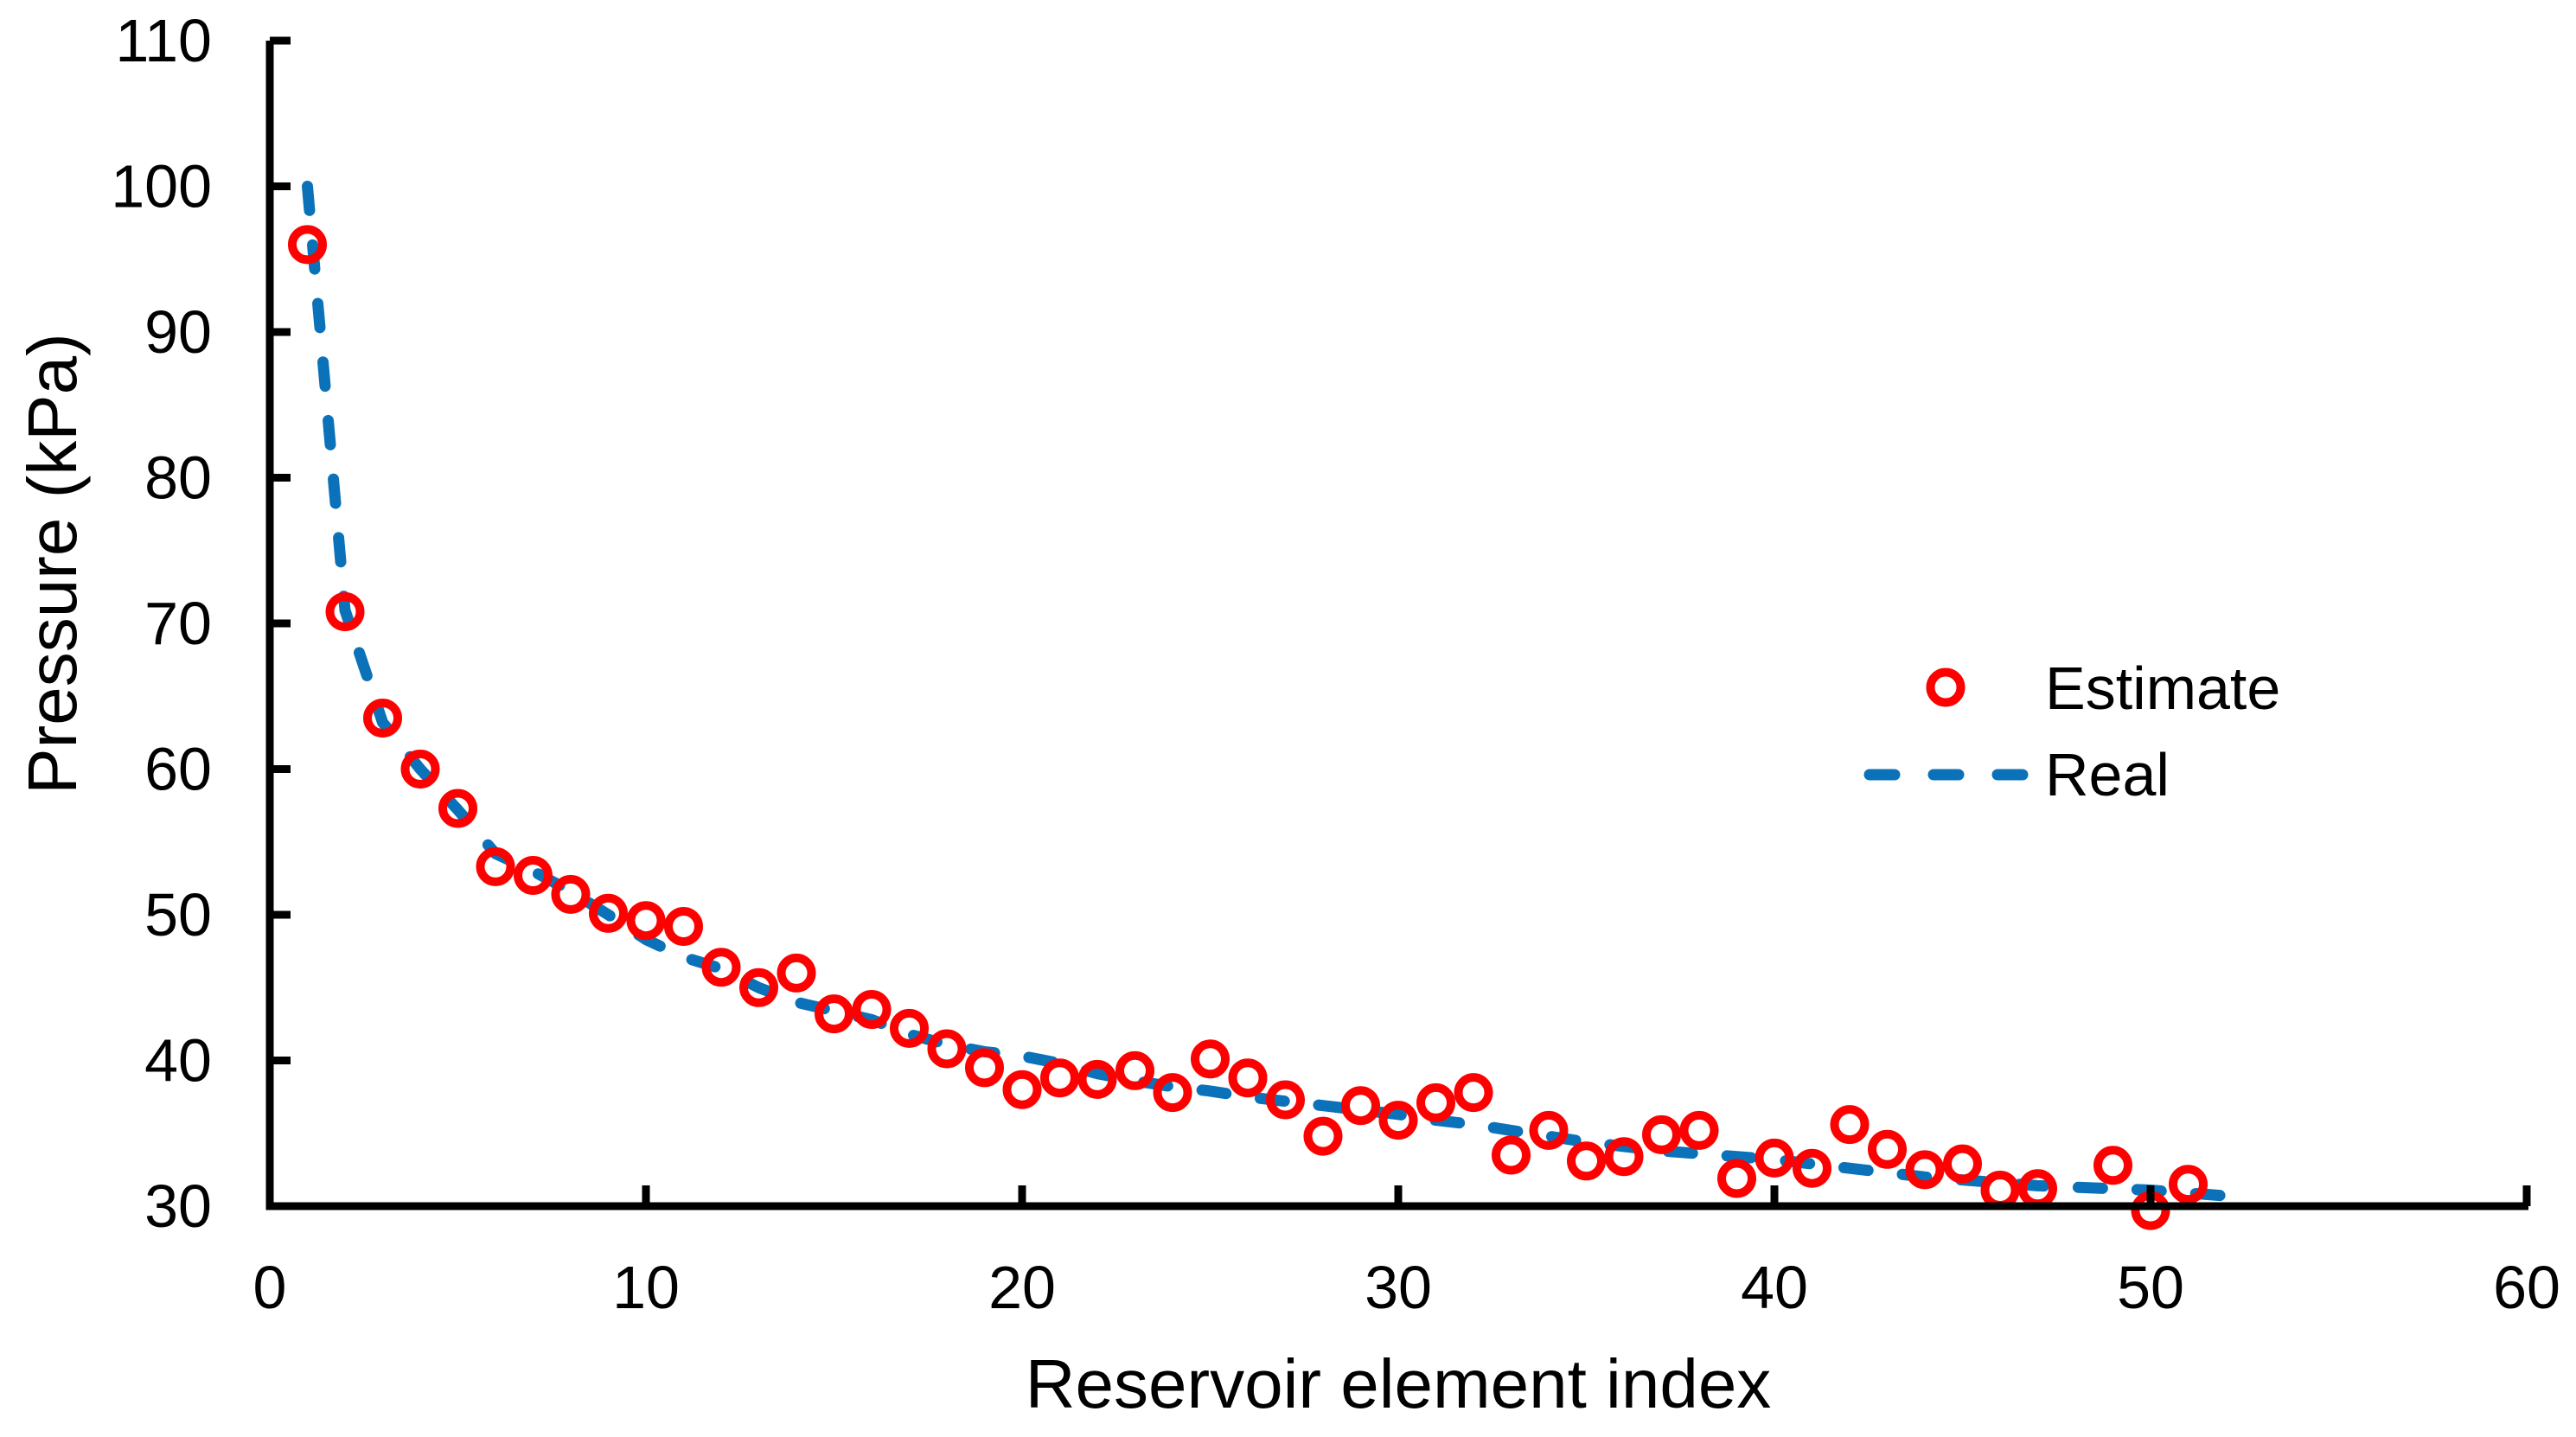  I want to click on y-tick-label: 30, so click(178, 1206).